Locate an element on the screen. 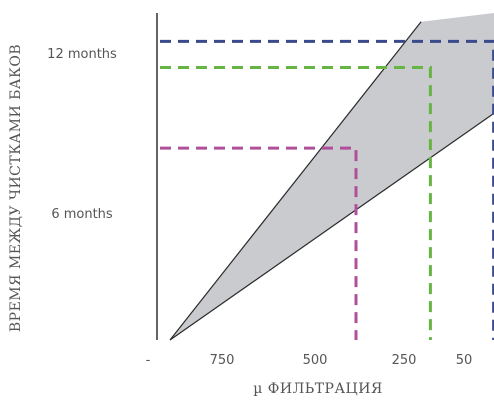 The height and width of the screenshot is (401, 494). x-tick-label: 750 is located at coordinates (222, 360).